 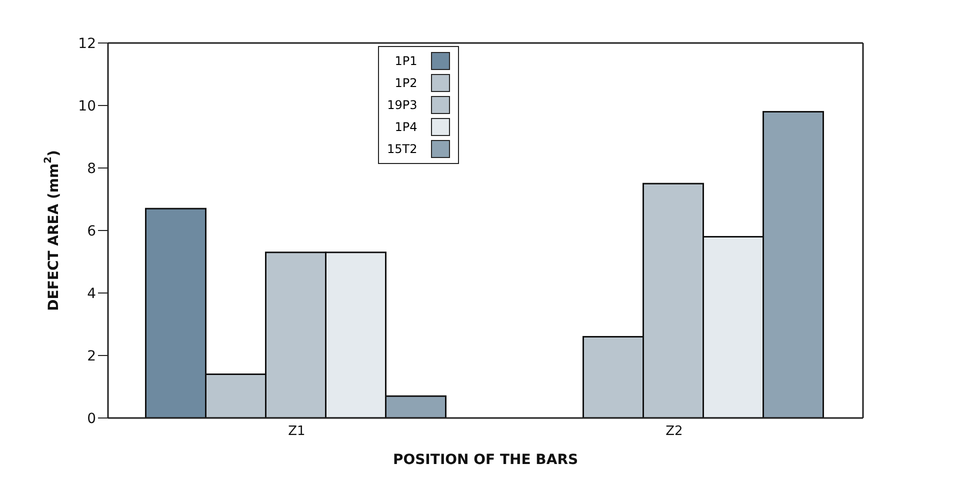 What do you see at coordinates (402, 149) in the screenshot?
I see `legend-label: 15T2` at bounding box center [402, 149].